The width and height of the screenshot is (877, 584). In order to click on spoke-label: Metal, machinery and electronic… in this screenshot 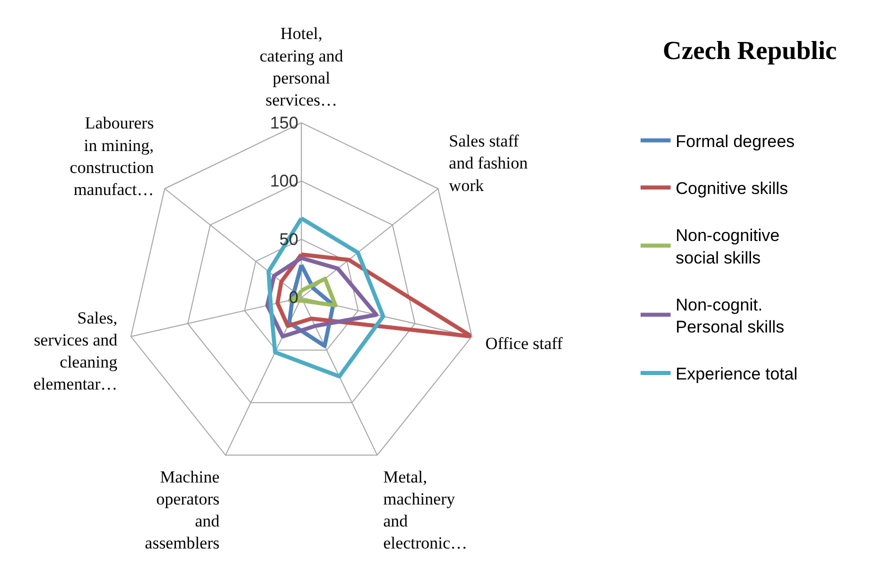, I will do `click(425, 510)`.